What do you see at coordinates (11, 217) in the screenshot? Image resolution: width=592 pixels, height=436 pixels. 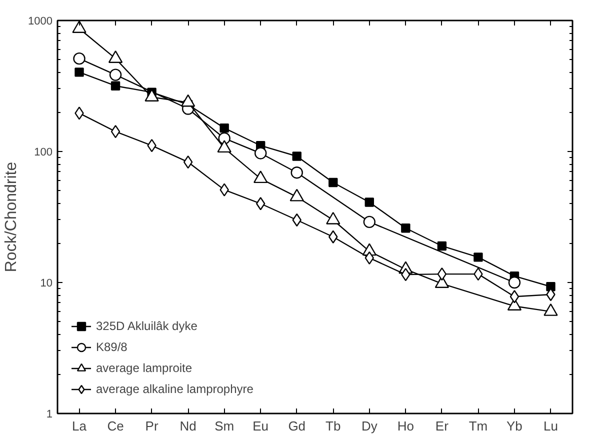 I see `y-axis-title: Rock/Chondrite` at bounding box center [11, 217].